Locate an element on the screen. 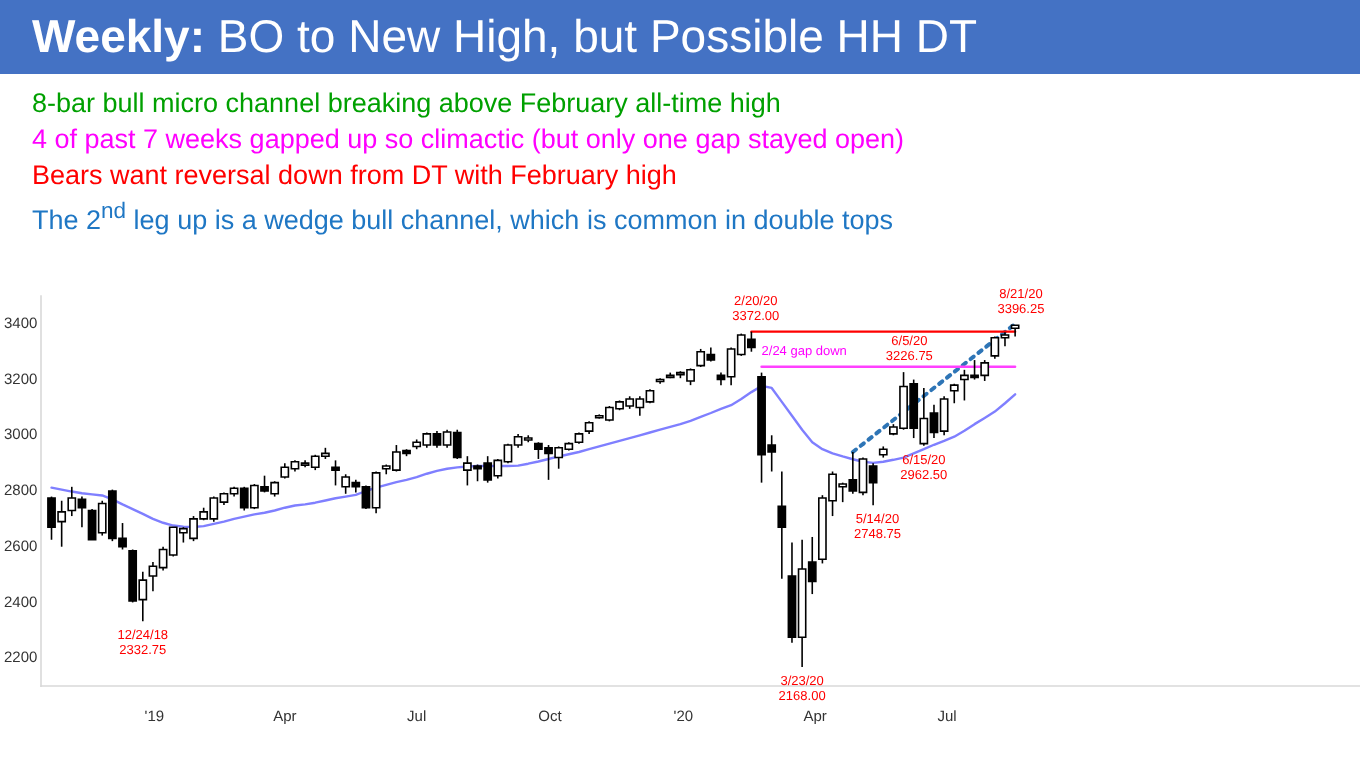 The image size is (1360, 766). text: The 2$^{nd}$ leg up is a wedge bull channel, which is common in double tops is located at coordinates (464, 218).